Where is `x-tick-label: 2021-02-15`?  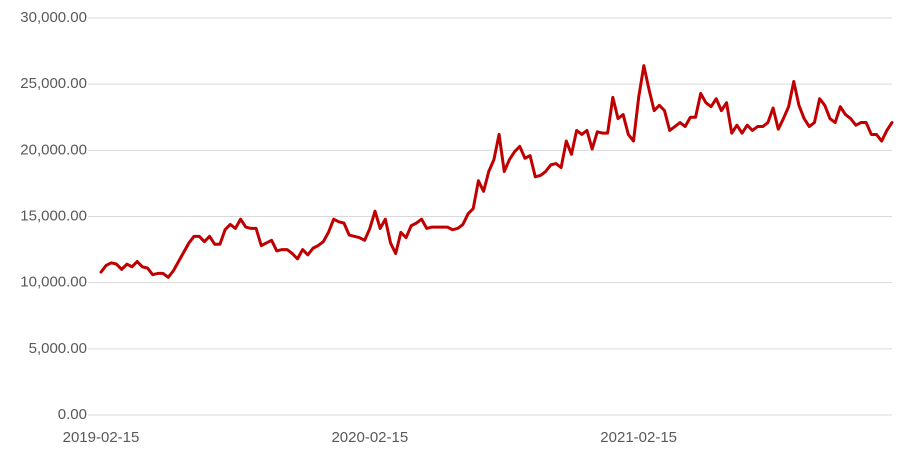
x-tick-label: 2021-02-15 is located at coordinates (638, 437).